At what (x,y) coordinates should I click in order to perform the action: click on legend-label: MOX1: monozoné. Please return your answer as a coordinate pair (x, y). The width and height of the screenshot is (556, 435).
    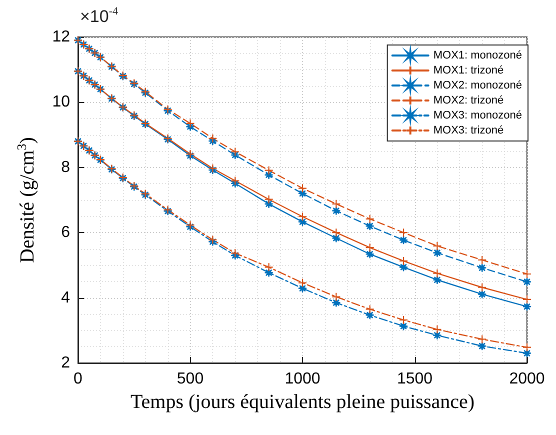
    Looking at the image, I should click on (477, 56).